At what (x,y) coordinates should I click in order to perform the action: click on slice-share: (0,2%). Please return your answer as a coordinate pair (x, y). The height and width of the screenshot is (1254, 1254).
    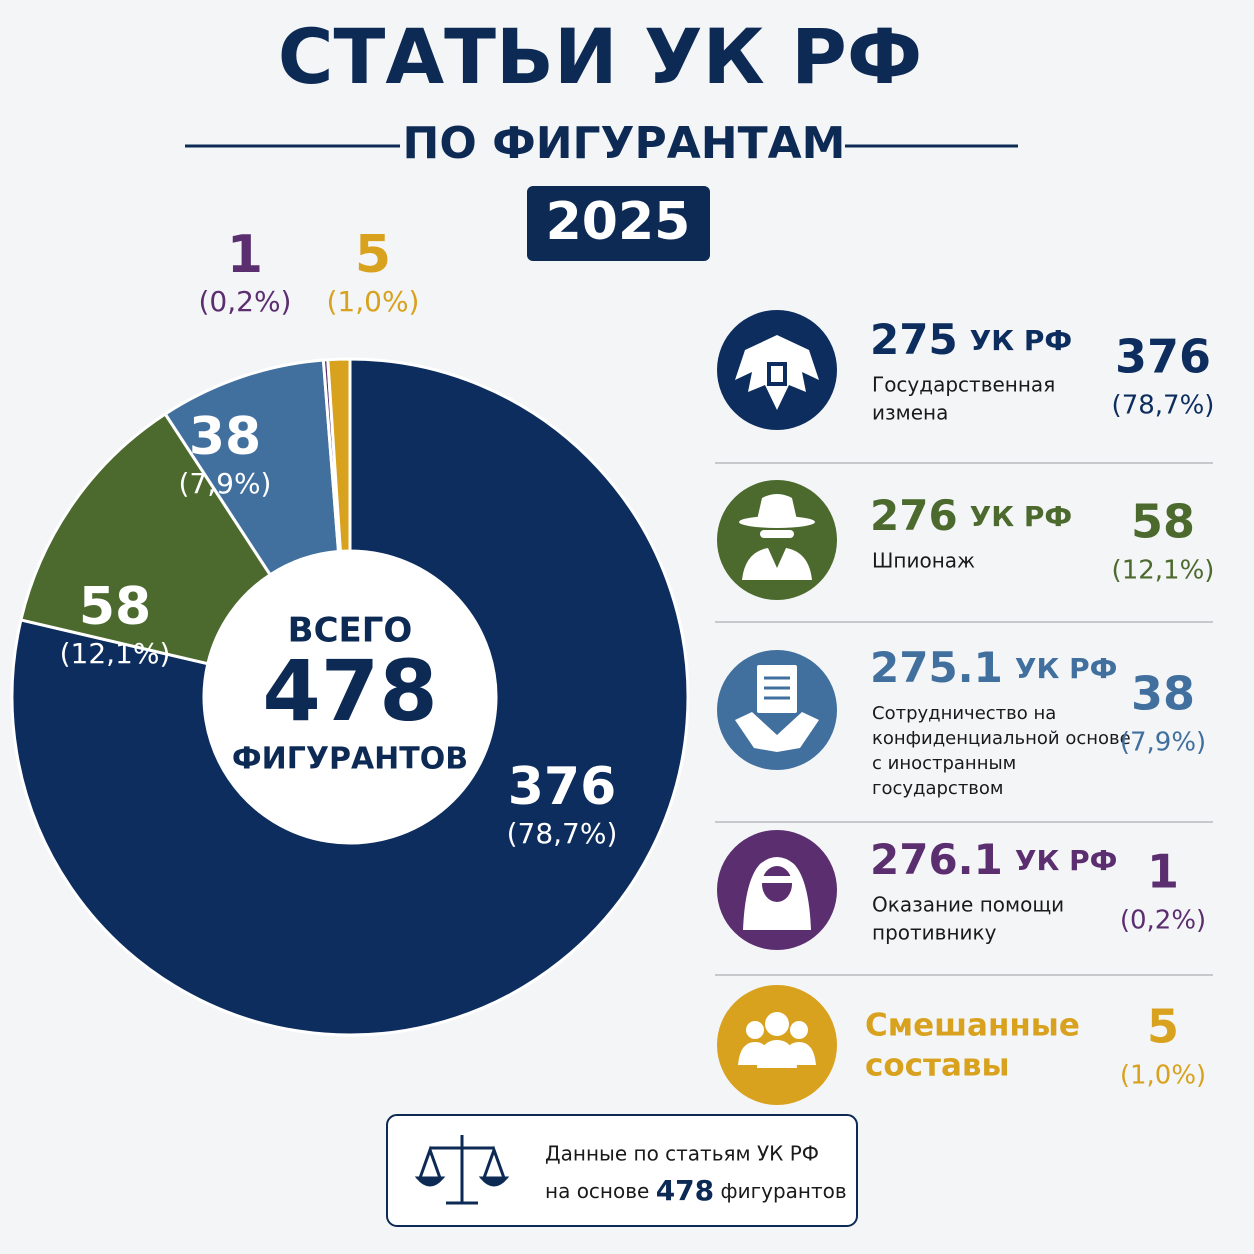
    Looking at the image, I should click on (245, 301).